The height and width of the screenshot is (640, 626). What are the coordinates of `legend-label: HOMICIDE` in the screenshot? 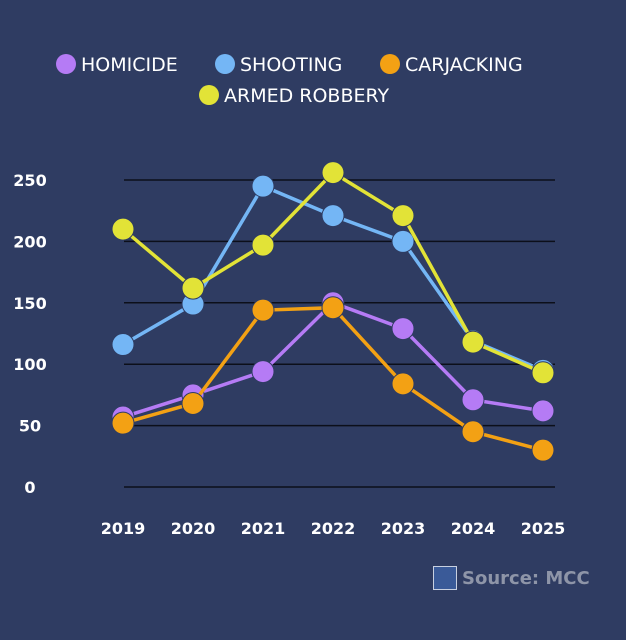 It's located at (129, 65).